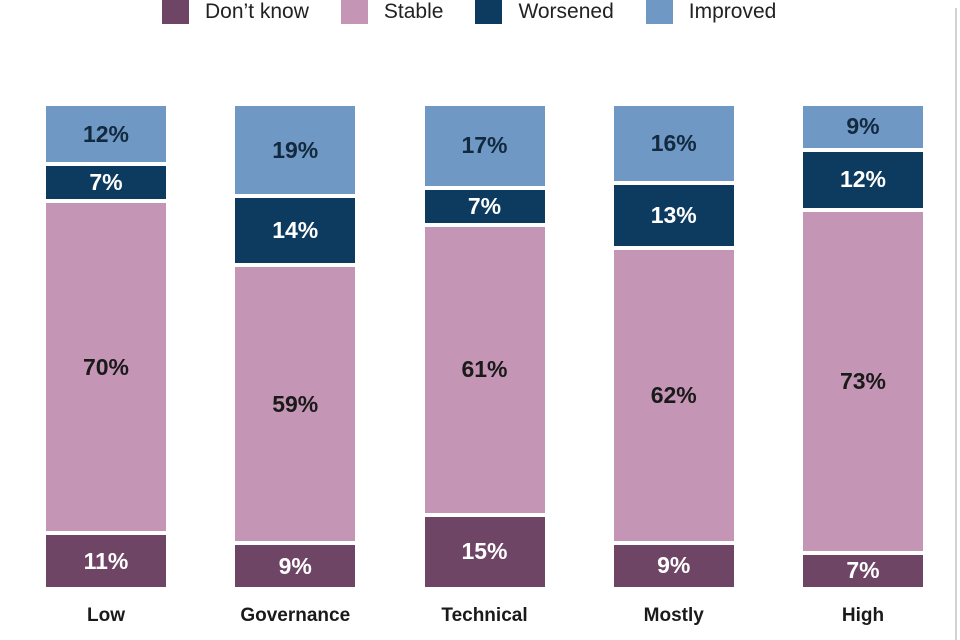 The image size is (960, 640). I want to click on segment: 19%, so click(295, 150).